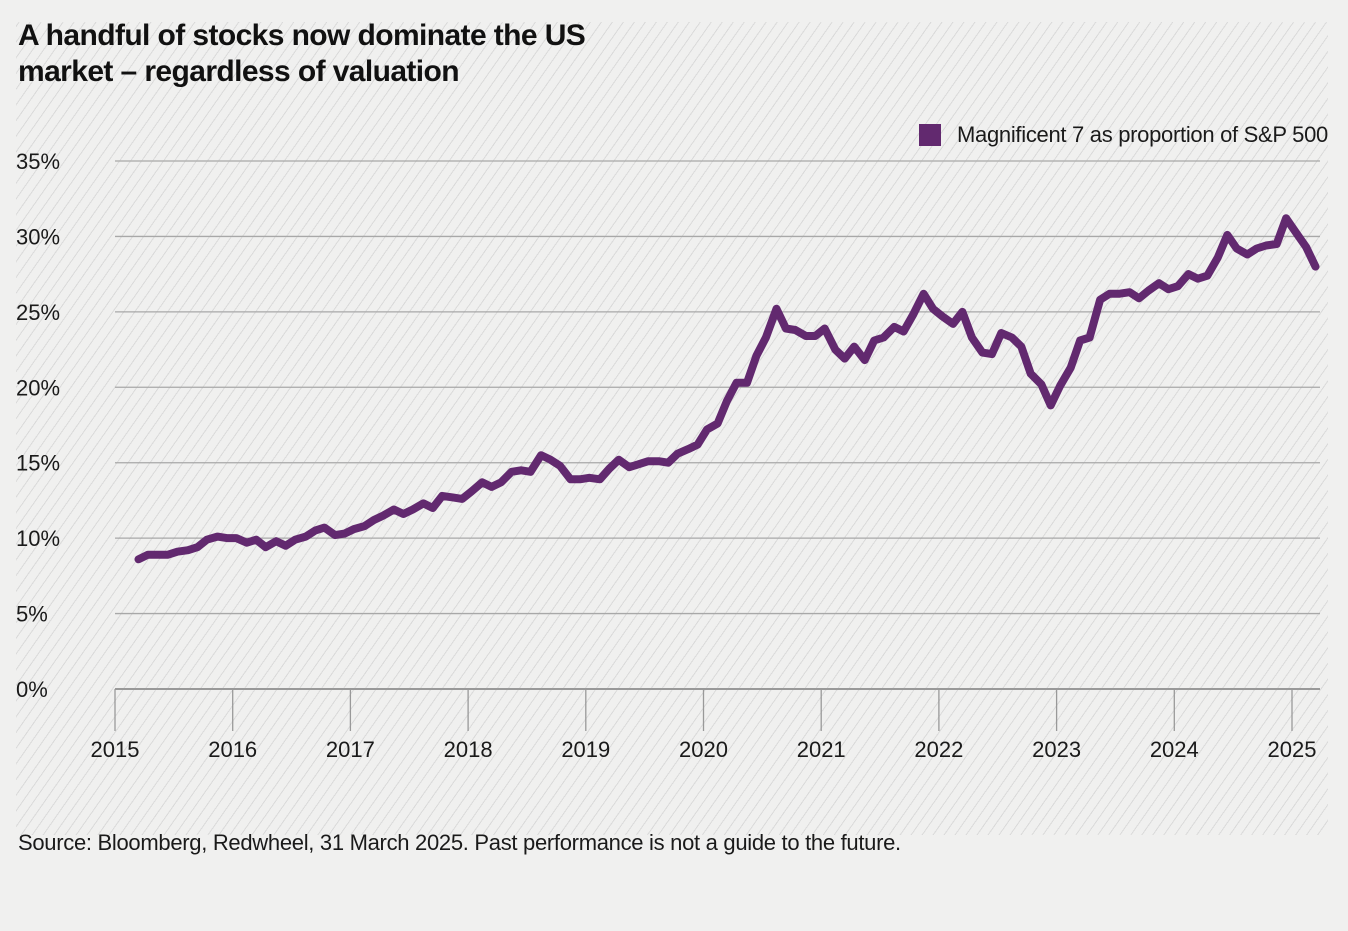 The image size is (1348, 931). Describe the element at coordinates (38, 463) in the screenshot. I see `y-tick-label: 15%` at that location.